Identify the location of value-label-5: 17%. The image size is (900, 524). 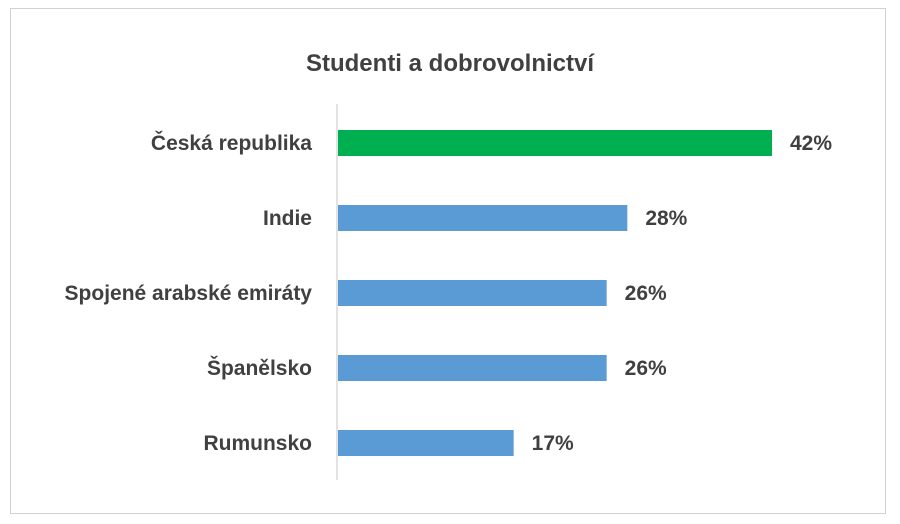
(553, 443).